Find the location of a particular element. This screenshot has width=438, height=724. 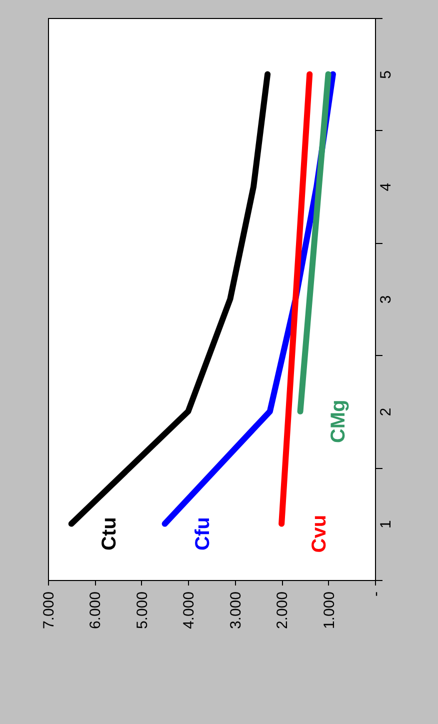

y-tick-label: 5 is located at coordinates (386, 74).